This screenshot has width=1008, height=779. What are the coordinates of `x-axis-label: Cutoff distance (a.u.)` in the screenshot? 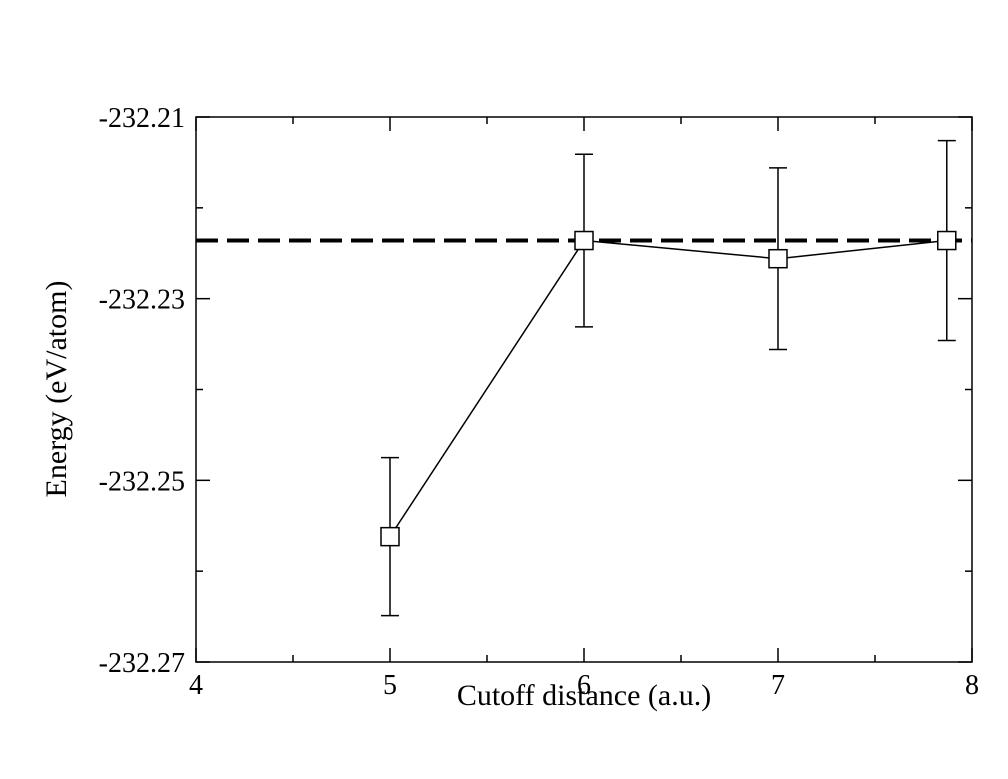 It's located at (584, 695).